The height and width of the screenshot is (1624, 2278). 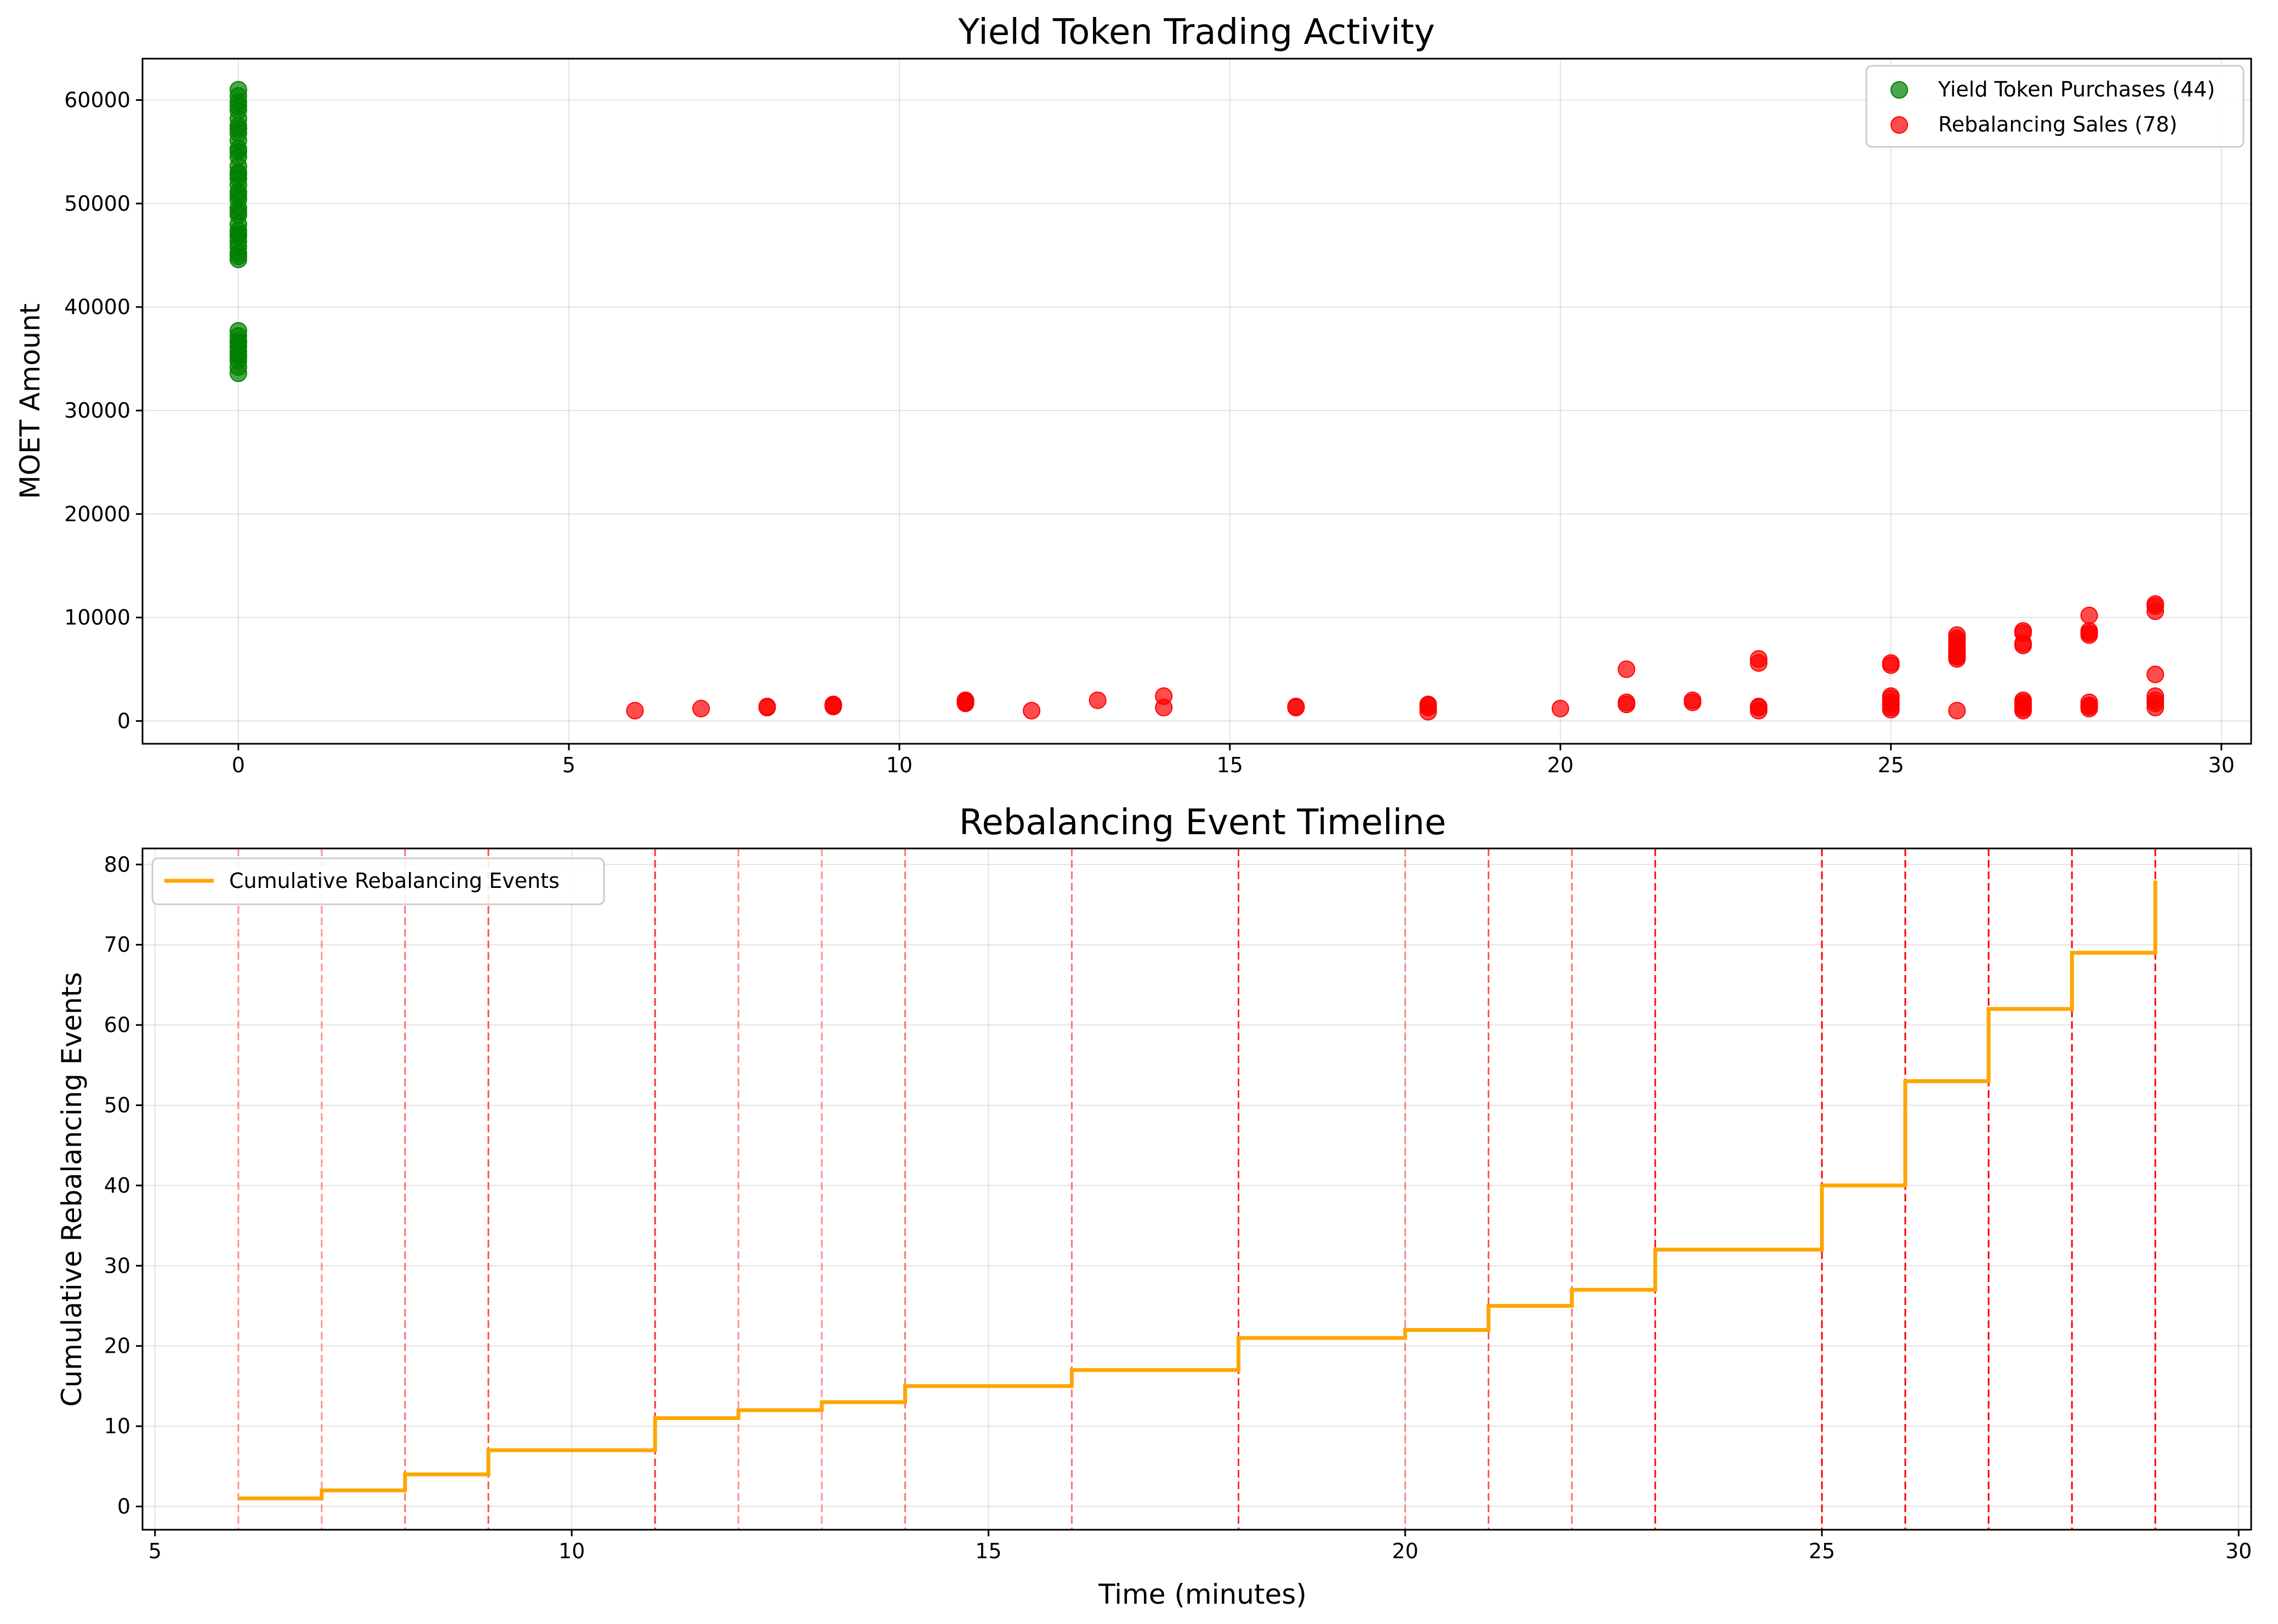 I want to click on tick-label-y: 10, so click(x=117, y=1426).